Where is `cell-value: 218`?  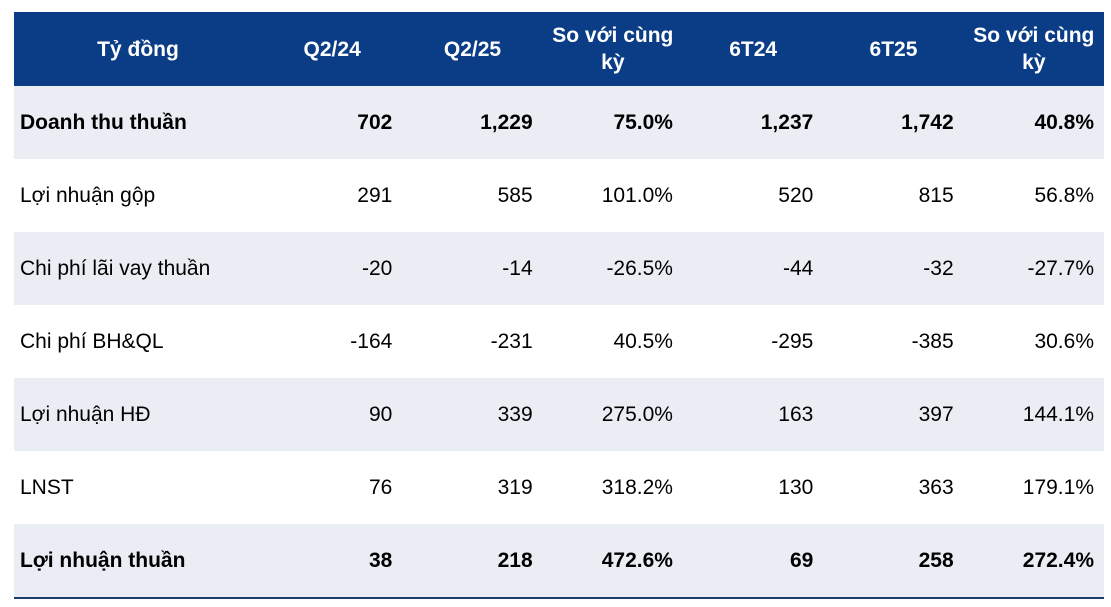 cell-value: 218 is located at coordinates (472, 561).